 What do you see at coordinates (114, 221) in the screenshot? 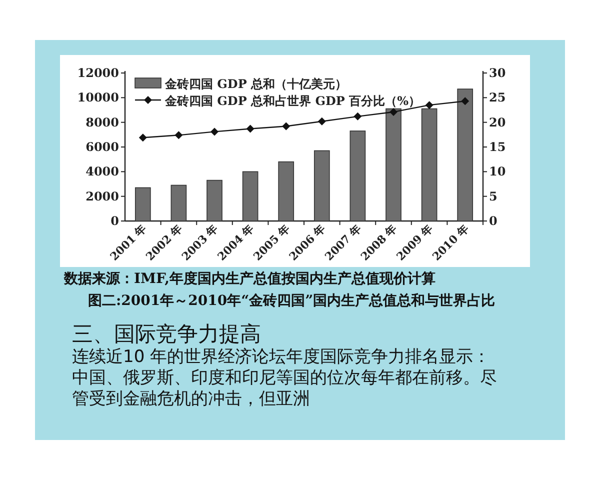
I see `y-tick-label: 0` at bounding box center [114, 221].